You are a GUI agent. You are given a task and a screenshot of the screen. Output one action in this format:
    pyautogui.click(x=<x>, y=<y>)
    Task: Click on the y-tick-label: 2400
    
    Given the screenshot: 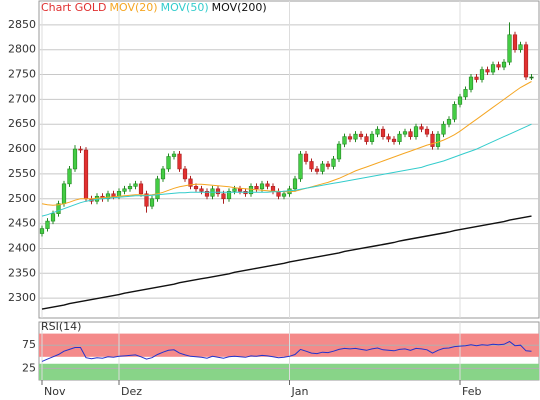 What is the action you would take?
    pyautogui.click(x=22, y=247)
    